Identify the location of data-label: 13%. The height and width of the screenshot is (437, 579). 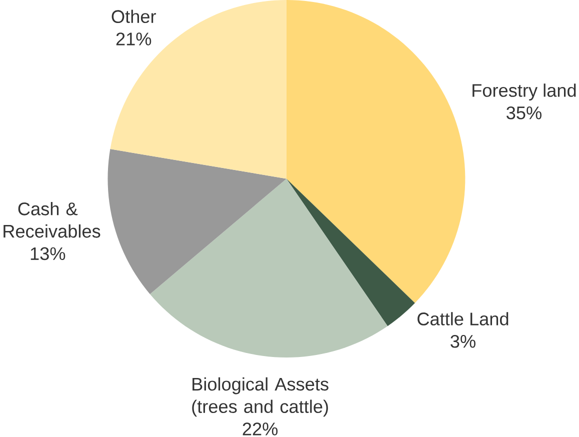
(48, 253).